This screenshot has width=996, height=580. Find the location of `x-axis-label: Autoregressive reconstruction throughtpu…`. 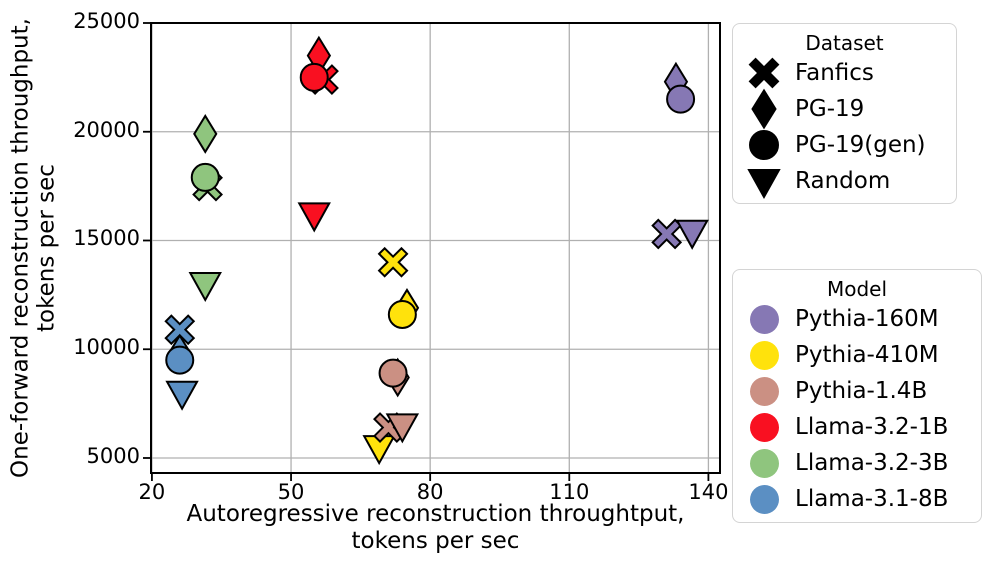

x-axis-label: Autoregressive reconstruction throughtpu… is located at coordinates (435, 528).